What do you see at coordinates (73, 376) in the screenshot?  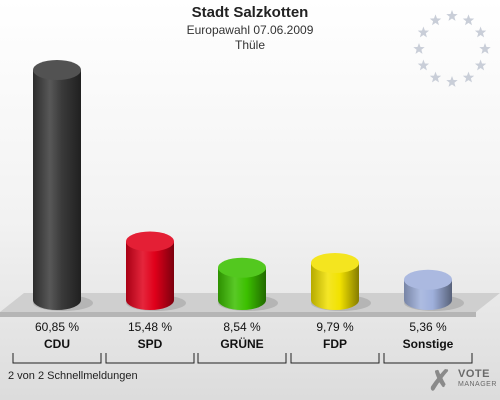 I see `status-text: 2 von 2 Schnellmeldungen` at bounding box center [73, 376].